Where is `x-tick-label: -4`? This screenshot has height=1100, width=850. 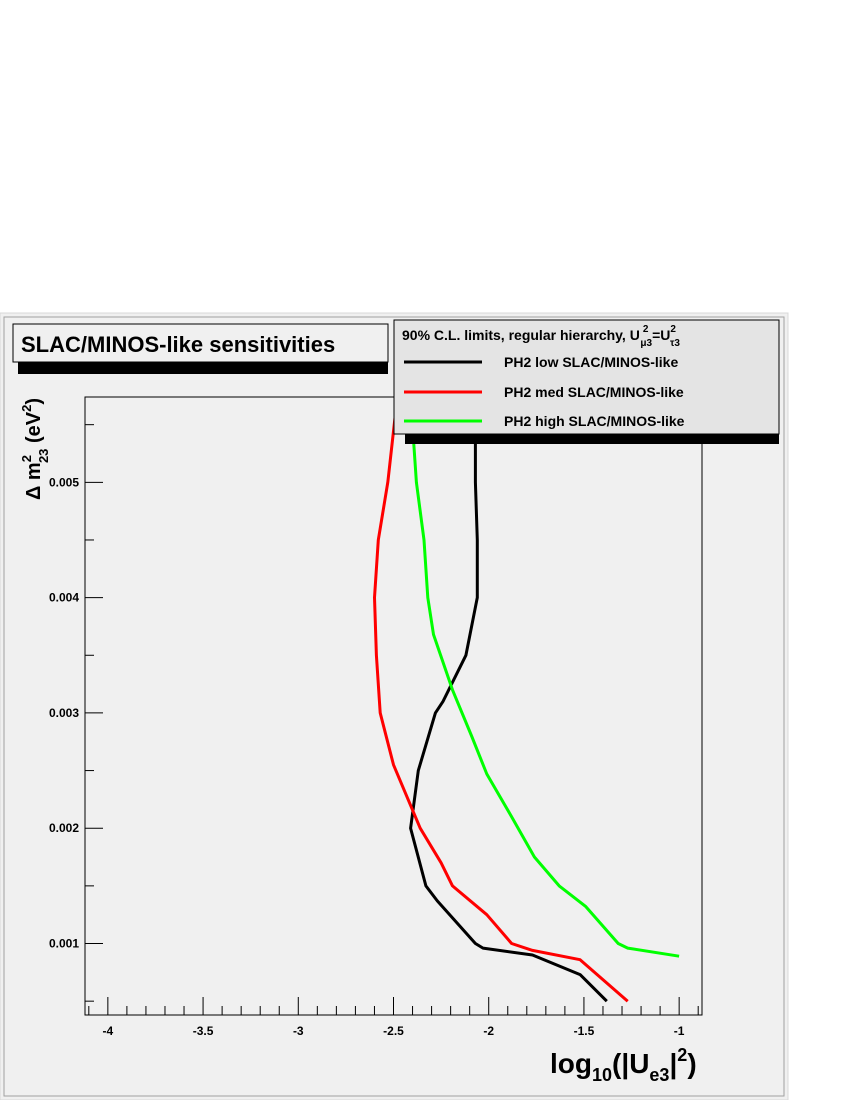
x-tick-label: -4 is located at coordinates (108, 1031).